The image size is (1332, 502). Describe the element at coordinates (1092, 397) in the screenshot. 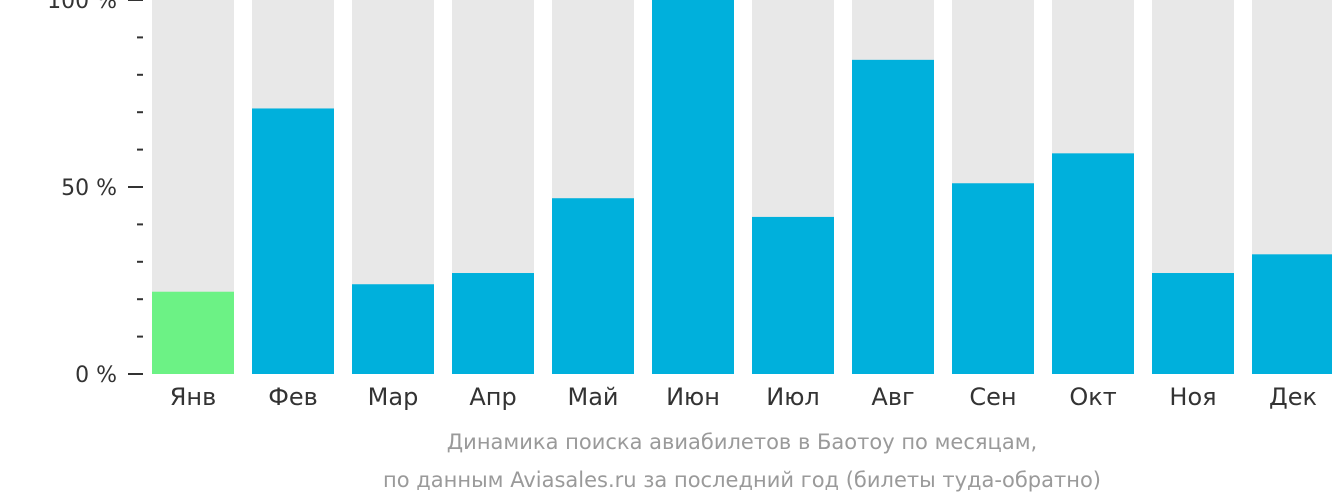

I see `x-tick-label: Окт` at that location.